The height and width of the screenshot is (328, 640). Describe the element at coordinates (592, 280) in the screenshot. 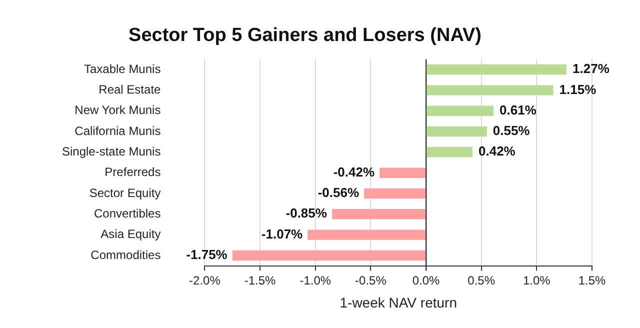

I see `x-tick-label: 1.5%` at that location.